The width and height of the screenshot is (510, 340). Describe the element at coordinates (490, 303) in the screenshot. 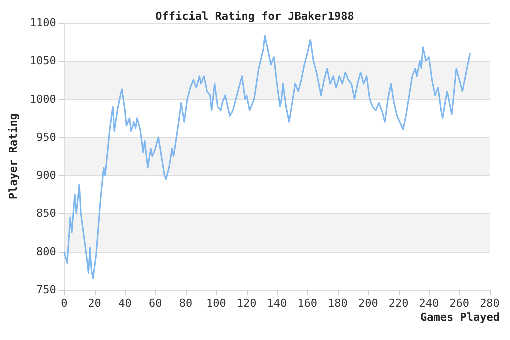

I see `x-tick-label: 280` at that location.